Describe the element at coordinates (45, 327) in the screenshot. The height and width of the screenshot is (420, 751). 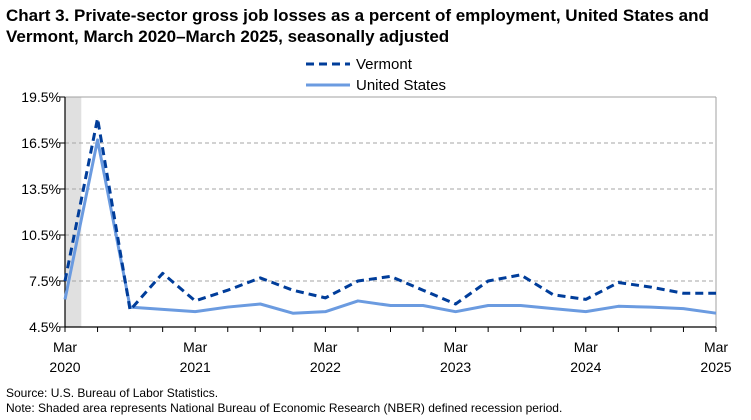
I see `y-tick-label: 4.5%` at that location.